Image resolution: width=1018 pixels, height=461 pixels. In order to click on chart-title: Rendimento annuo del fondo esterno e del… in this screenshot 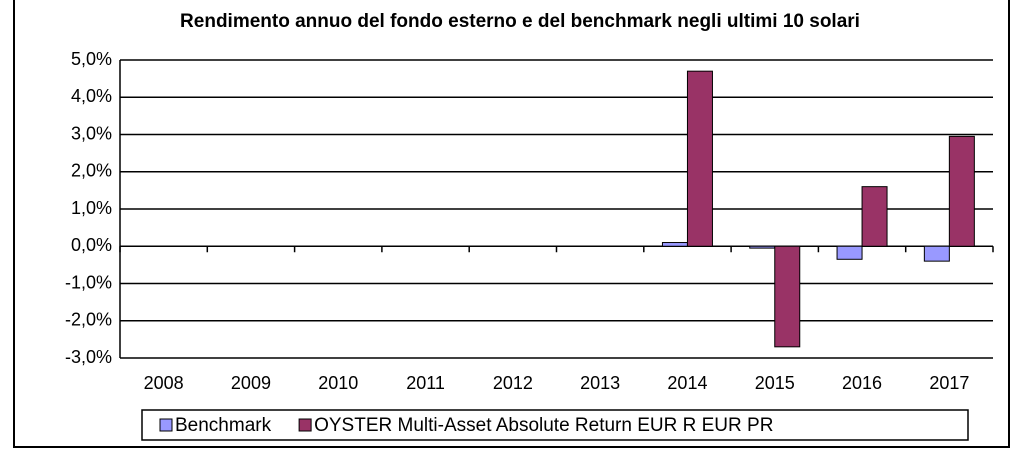, I will do `click(520, 21)`.